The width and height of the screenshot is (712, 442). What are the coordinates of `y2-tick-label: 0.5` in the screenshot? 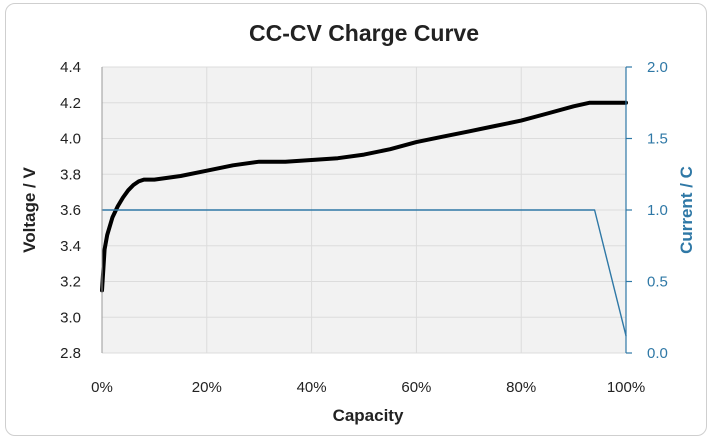 It's located at (657, 282).